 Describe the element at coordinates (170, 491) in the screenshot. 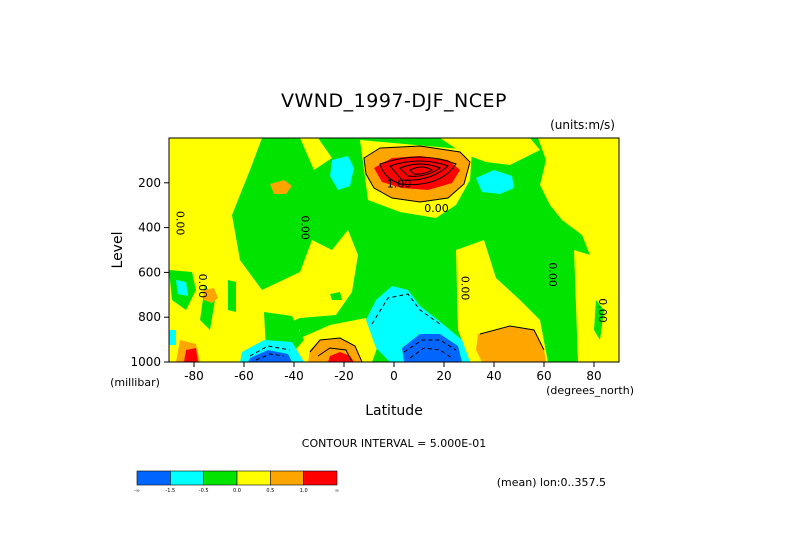

I see `colorbar-label: -1.5` at that location.